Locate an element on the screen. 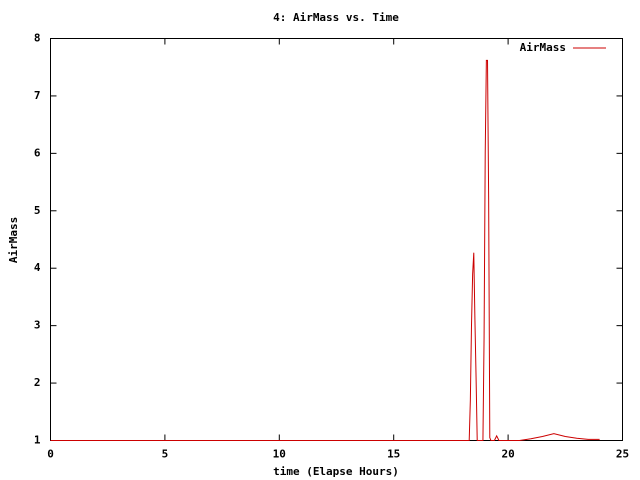  y-tick-label: 5 is located at coordinates (37, 210).